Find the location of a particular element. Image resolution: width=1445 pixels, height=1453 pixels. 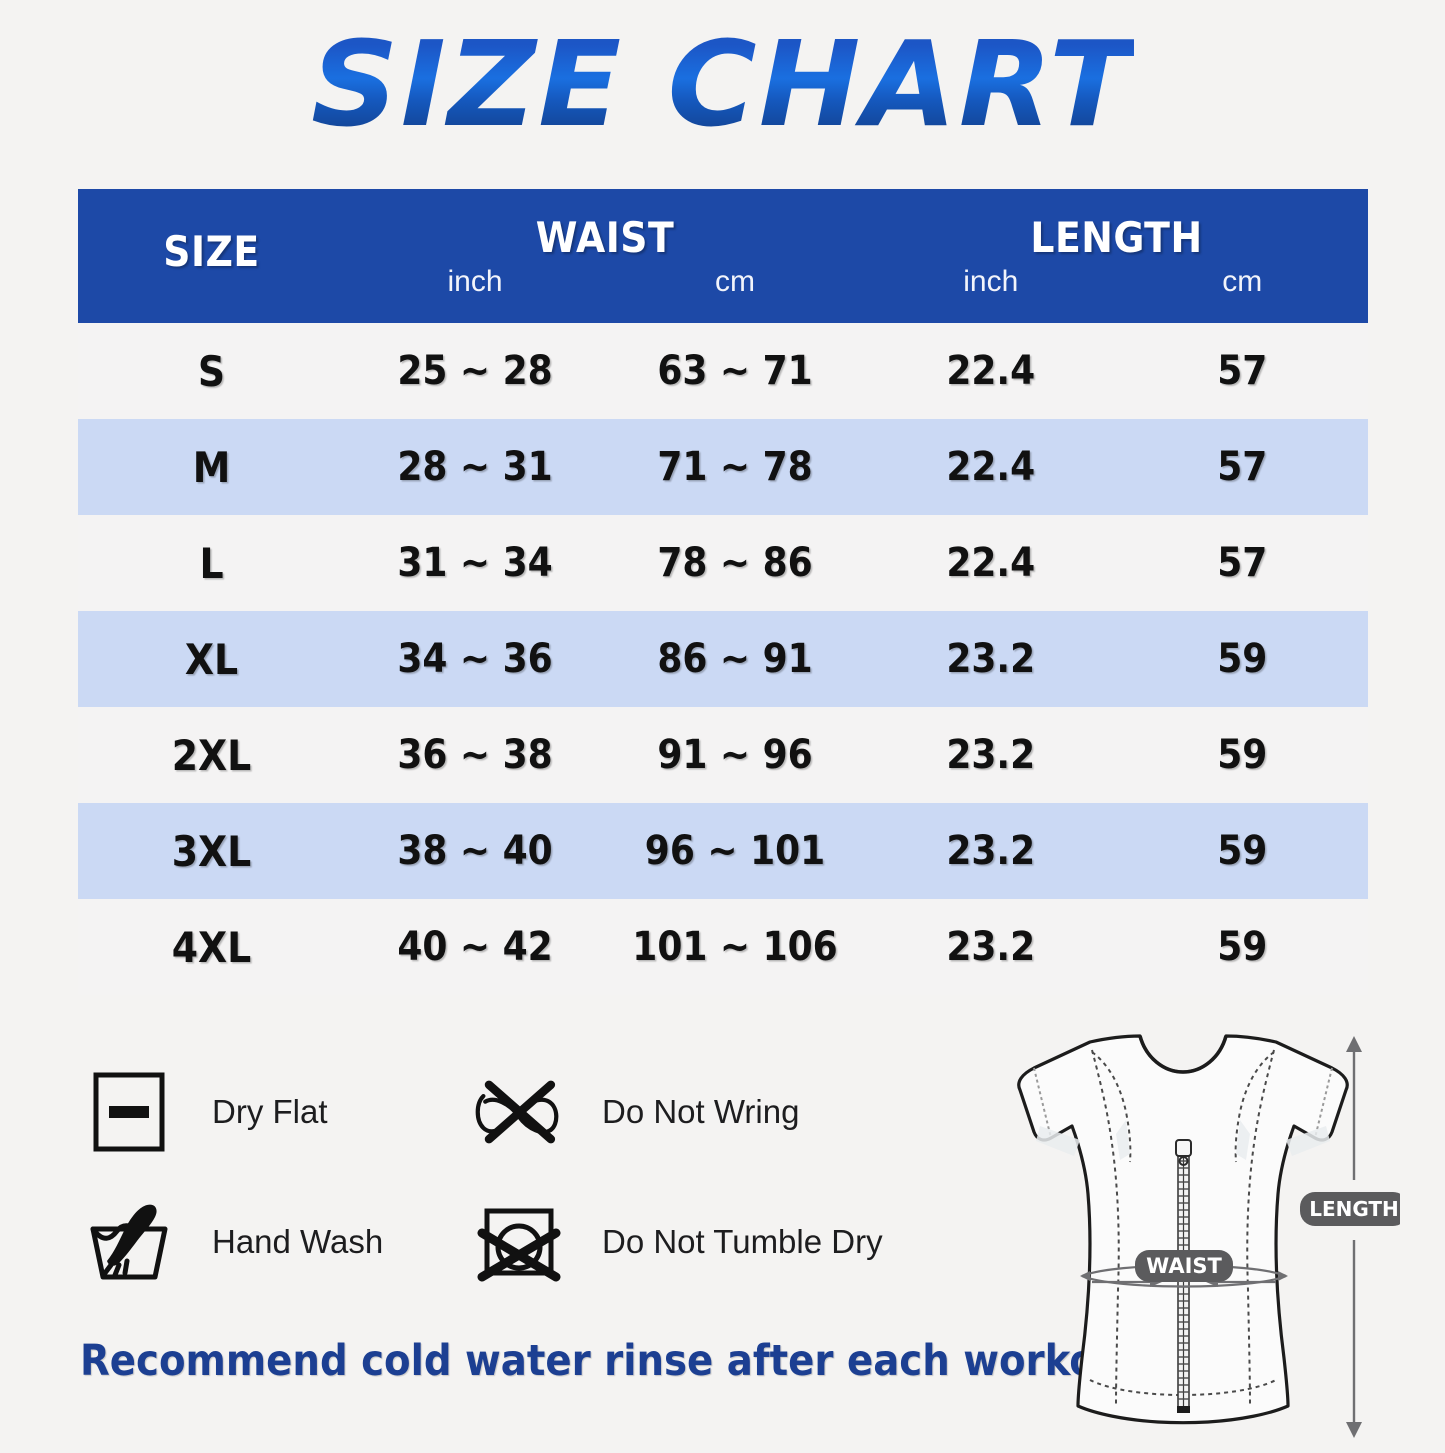

length-badge: LENGTH is located at coordinates (1354, 1209).